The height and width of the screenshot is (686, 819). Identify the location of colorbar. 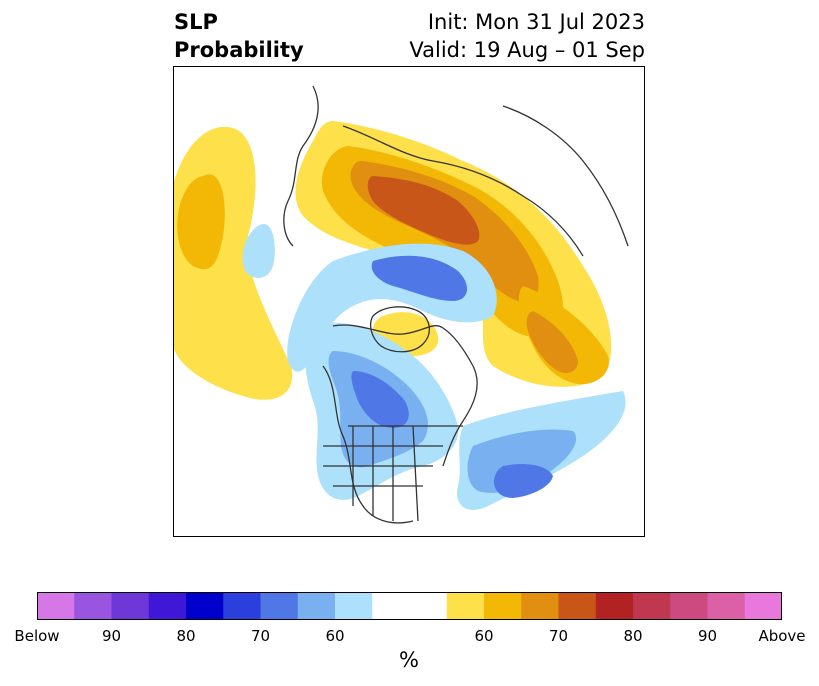
(409, 606).